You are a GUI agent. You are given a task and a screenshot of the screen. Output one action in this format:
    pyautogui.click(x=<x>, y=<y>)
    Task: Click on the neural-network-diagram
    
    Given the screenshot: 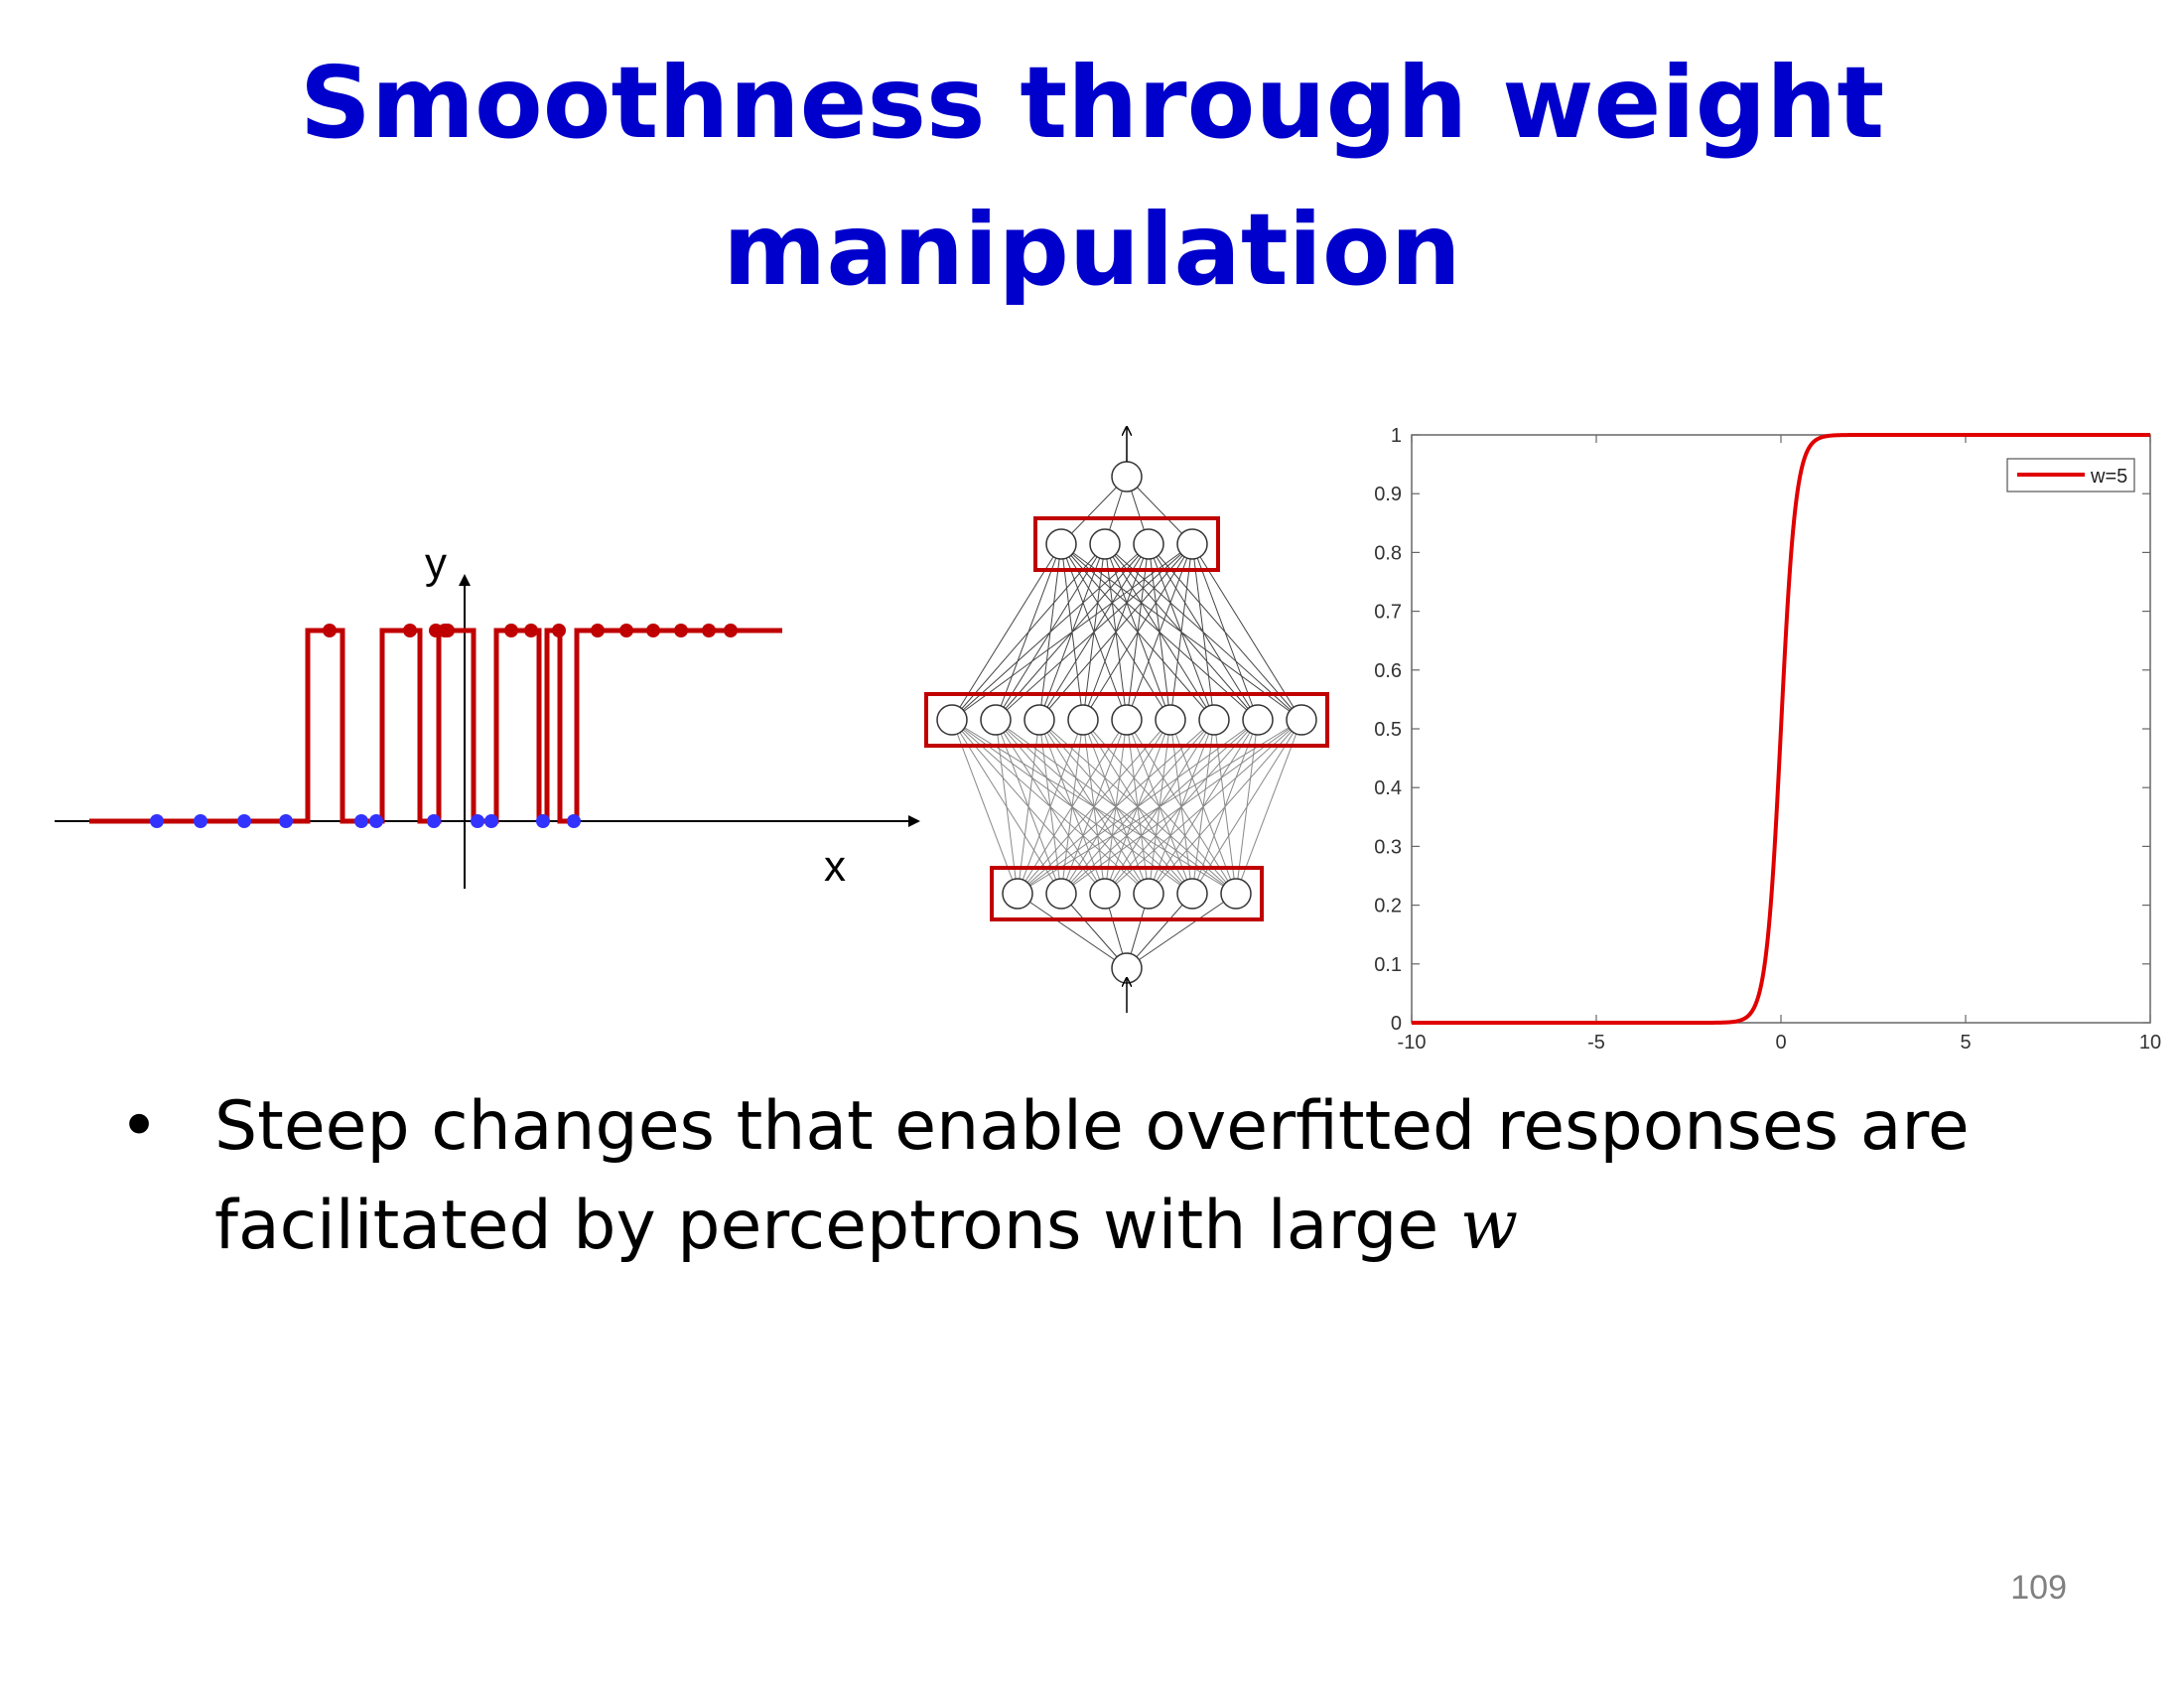 What is the action you would take?
    pyautogui.click(x=1126, y=715)
    